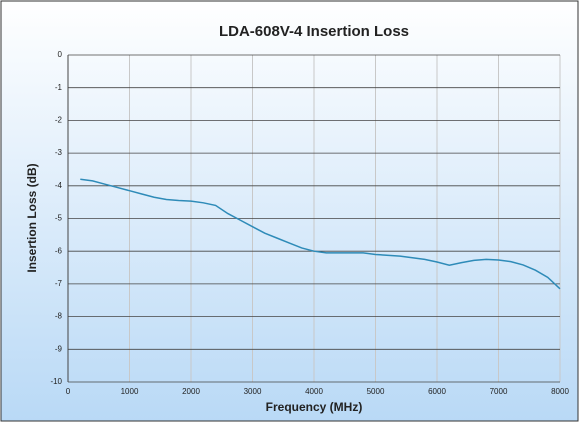 This screenshot has width=580, height=423. What do you see at coordinates (59, 283) in the screenshot?
I see `y-tick-label: -7` at bounding box center [59, 283].